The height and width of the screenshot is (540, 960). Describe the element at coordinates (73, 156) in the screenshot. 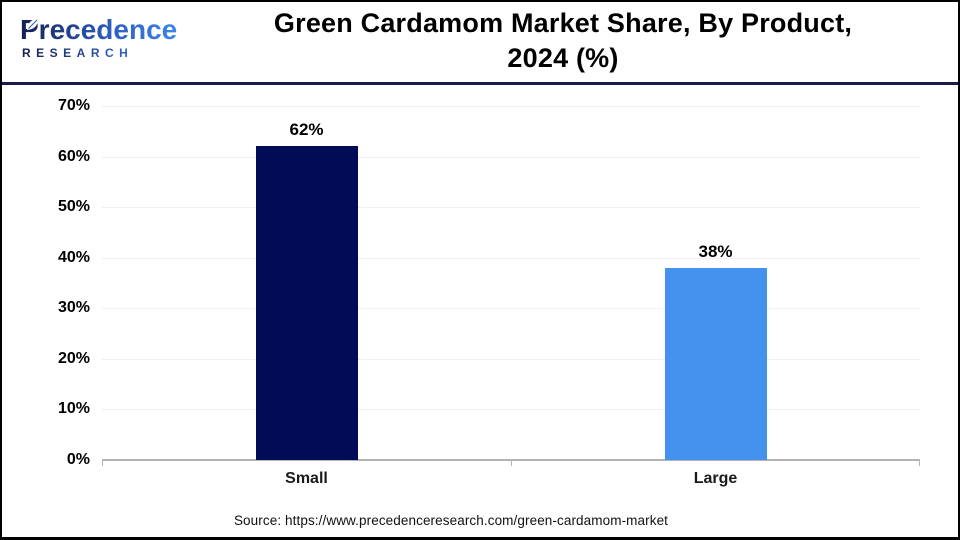

I see `y-axis-tick-label: 60%` at that location.